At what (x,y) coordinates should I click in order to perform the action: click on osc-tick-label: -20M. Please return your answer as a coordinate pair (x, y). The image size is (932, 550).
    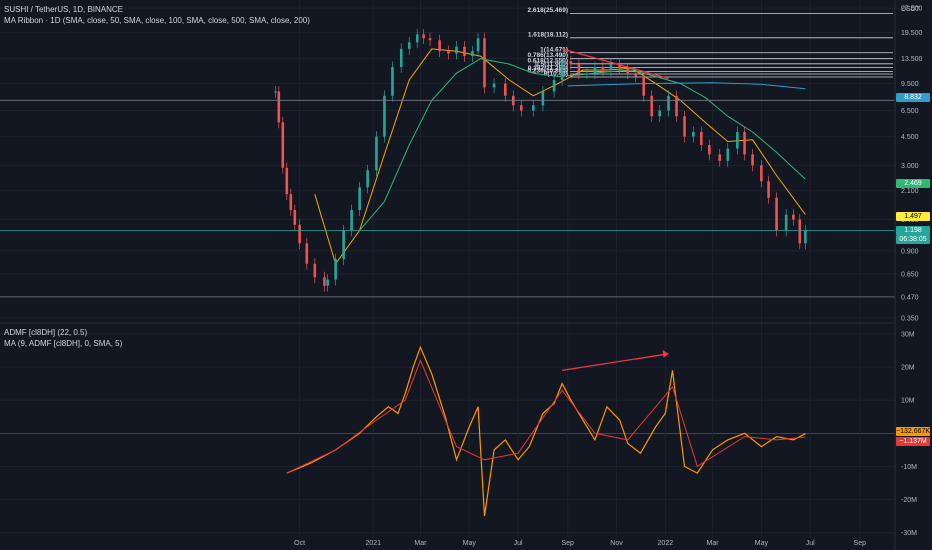
    Looking at the image, I should click on (909, 500).